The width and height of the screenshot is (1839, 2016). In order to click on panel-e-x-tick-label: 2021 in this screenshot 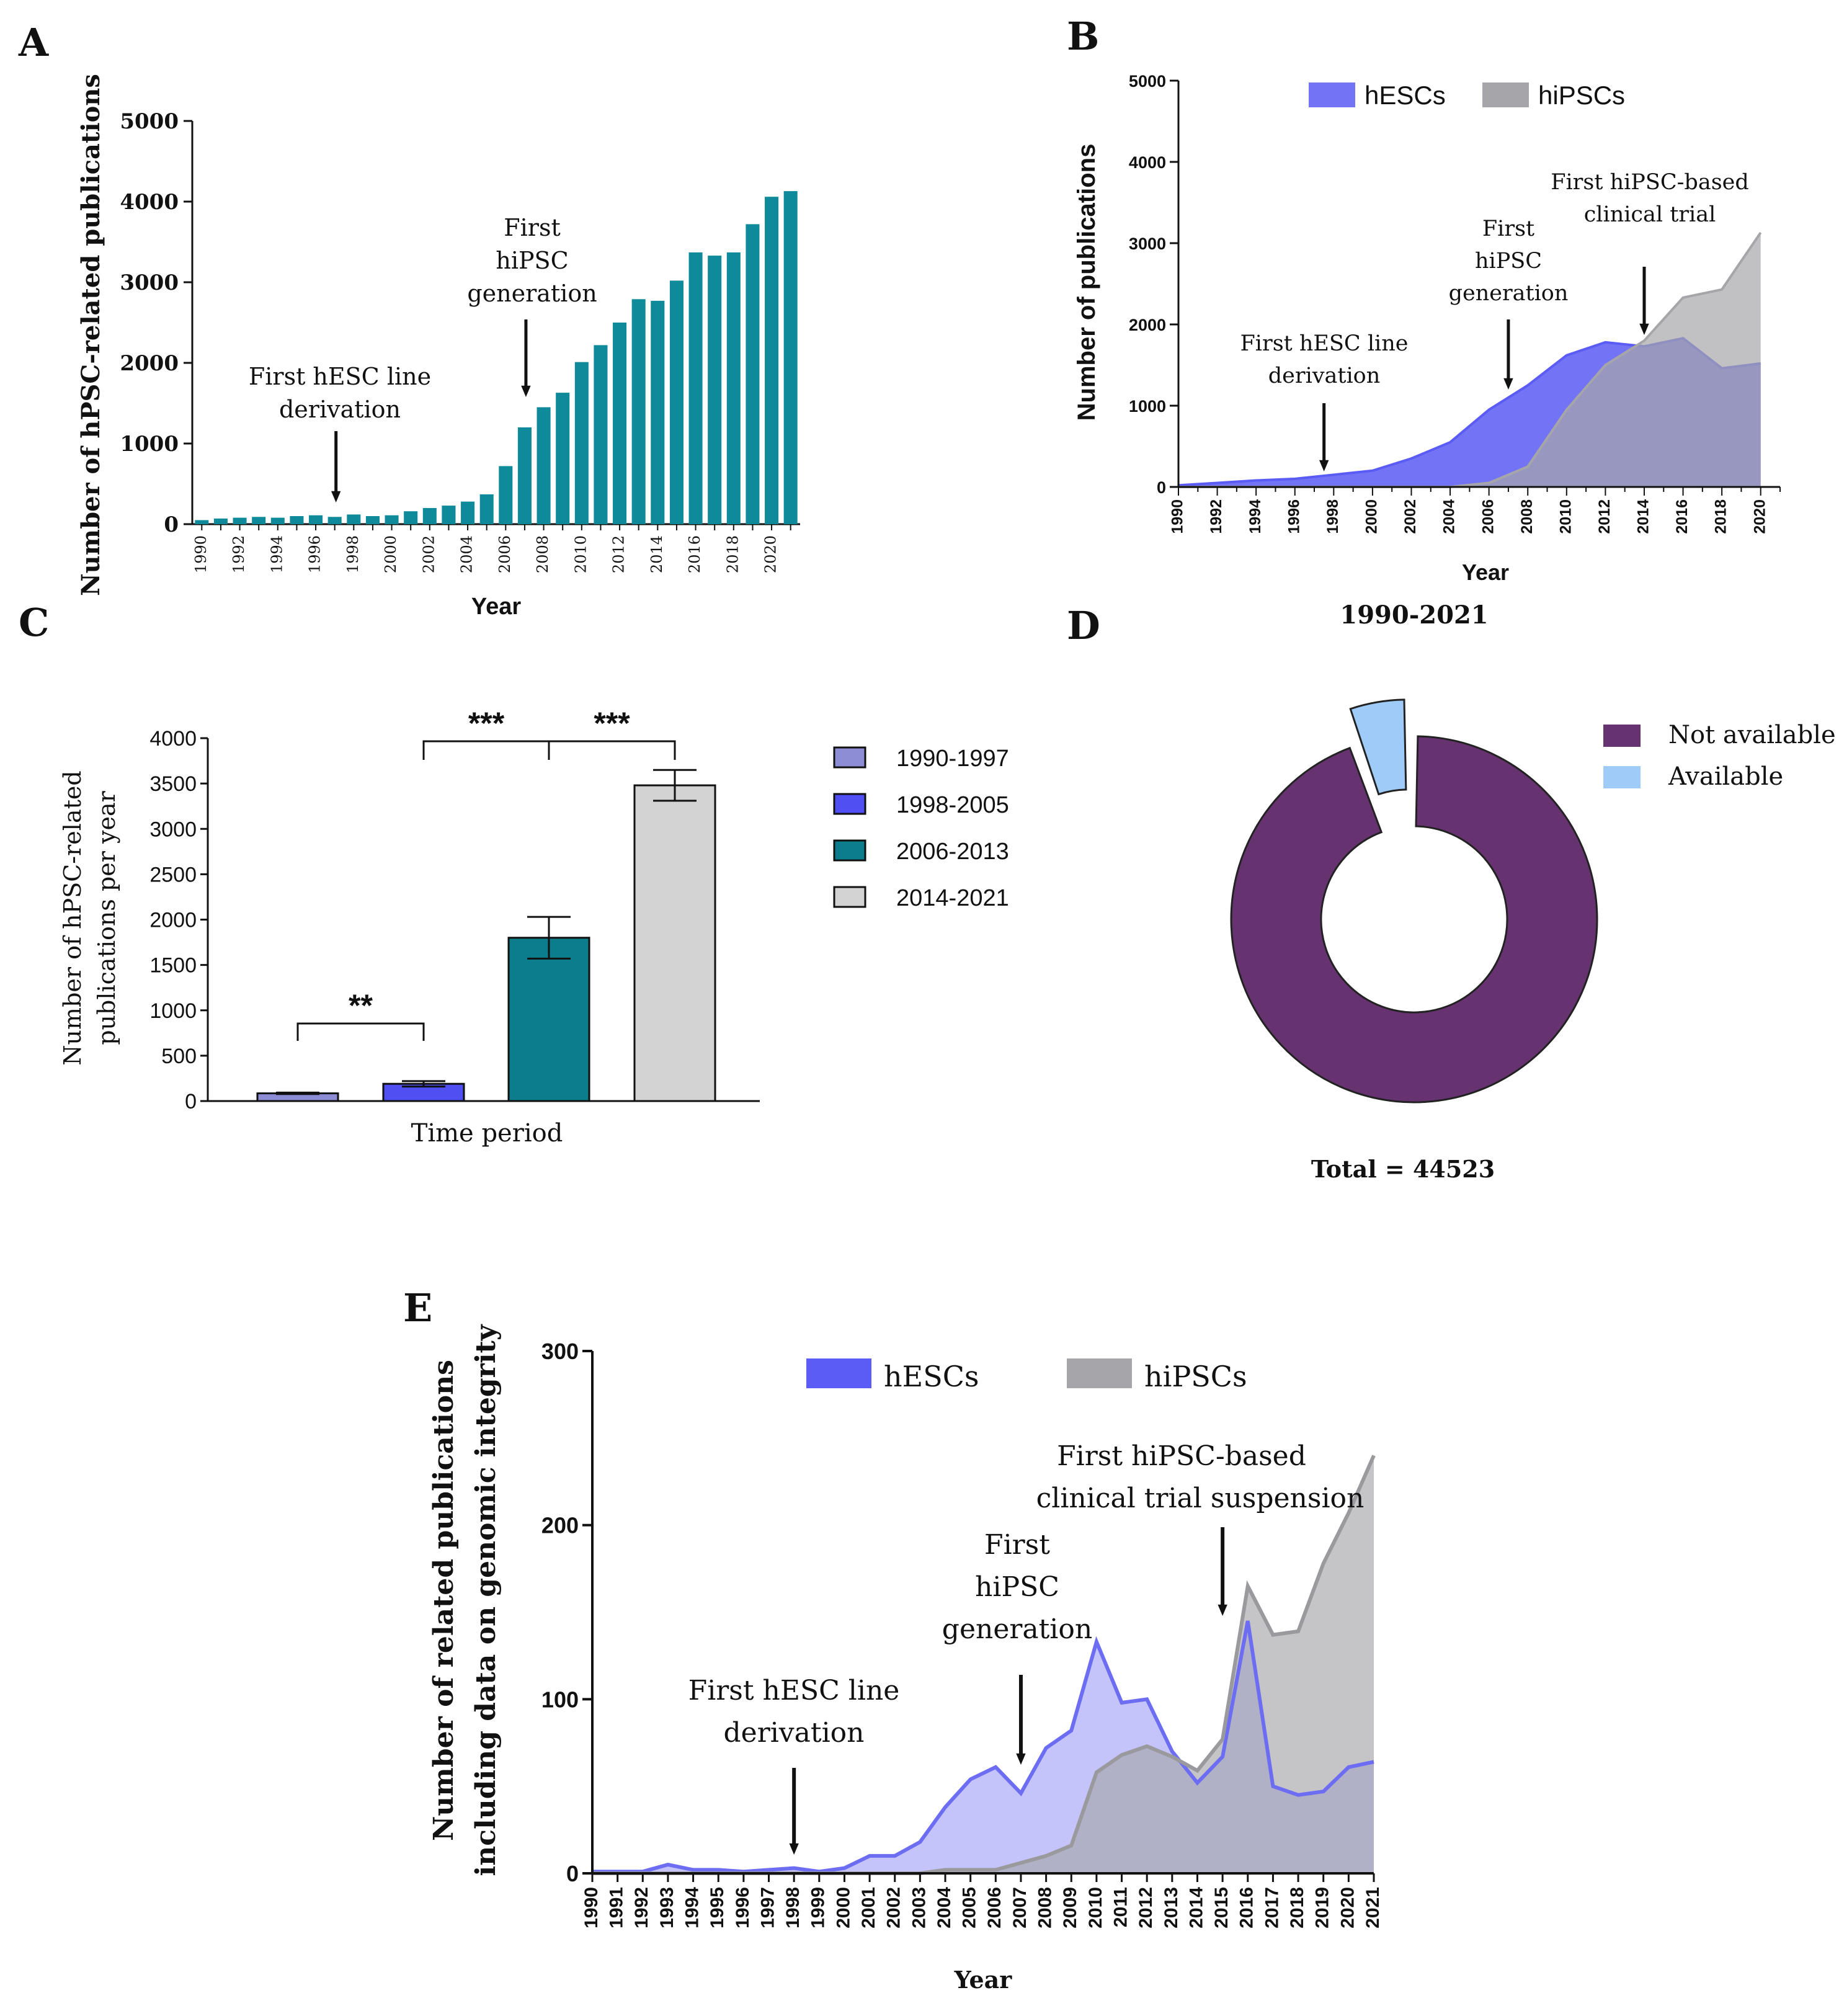, I will do `click(1373, 1908)`.